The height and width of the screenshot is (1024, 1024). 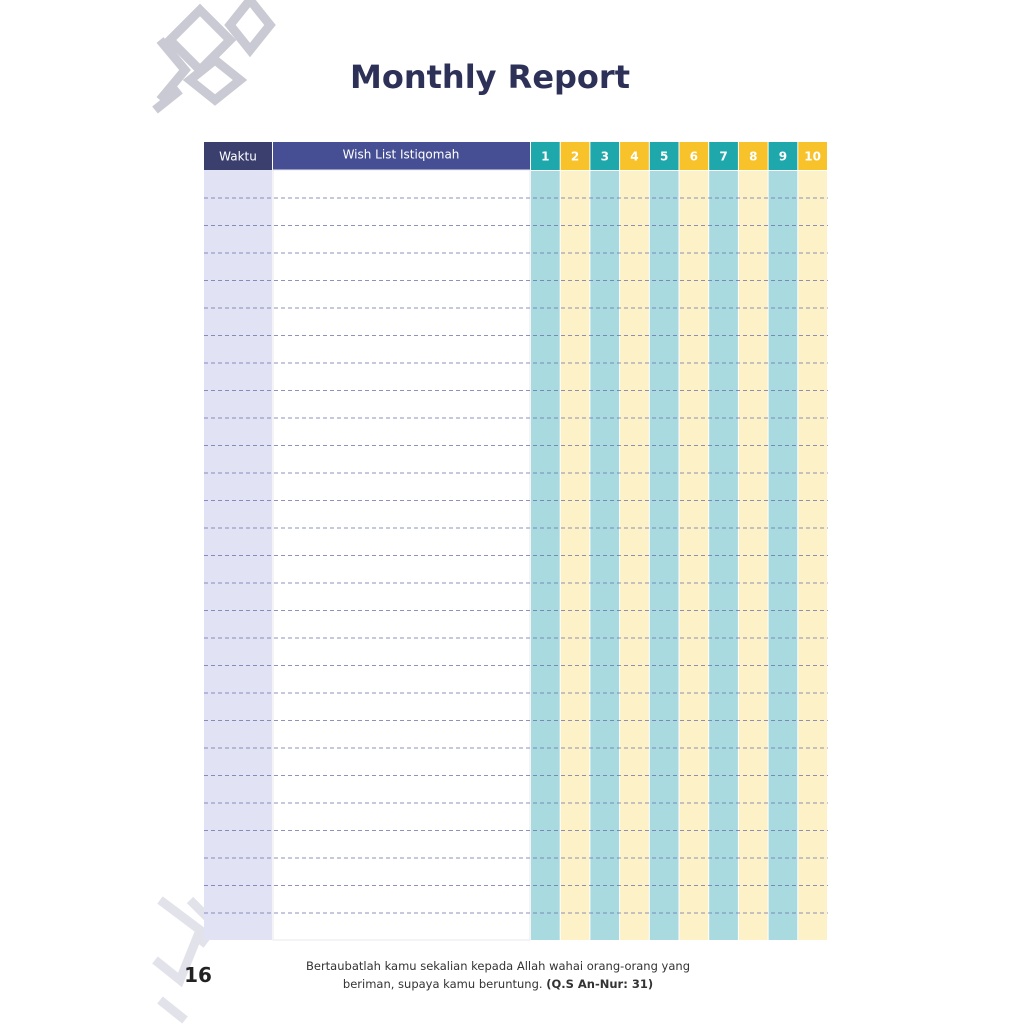 I want to click on corner-ornament, so click(x=214, y=57).